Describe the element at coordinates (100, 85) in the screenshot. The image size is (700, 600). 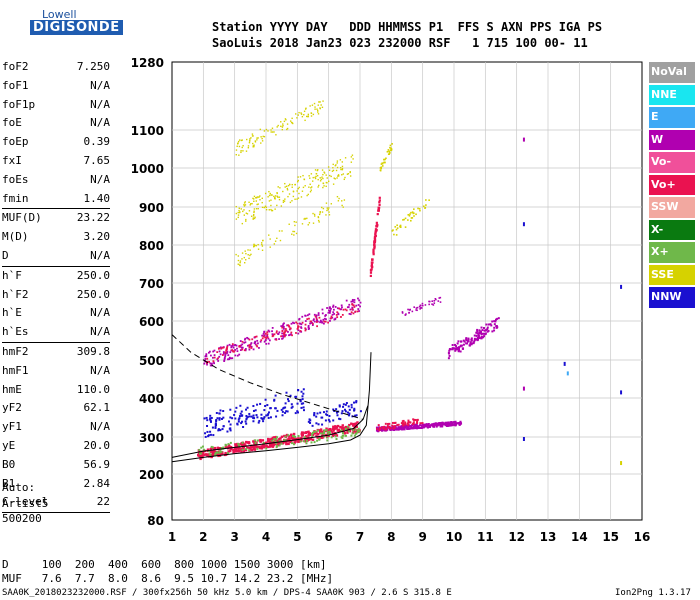
I see `param-value: N/A` at that location.